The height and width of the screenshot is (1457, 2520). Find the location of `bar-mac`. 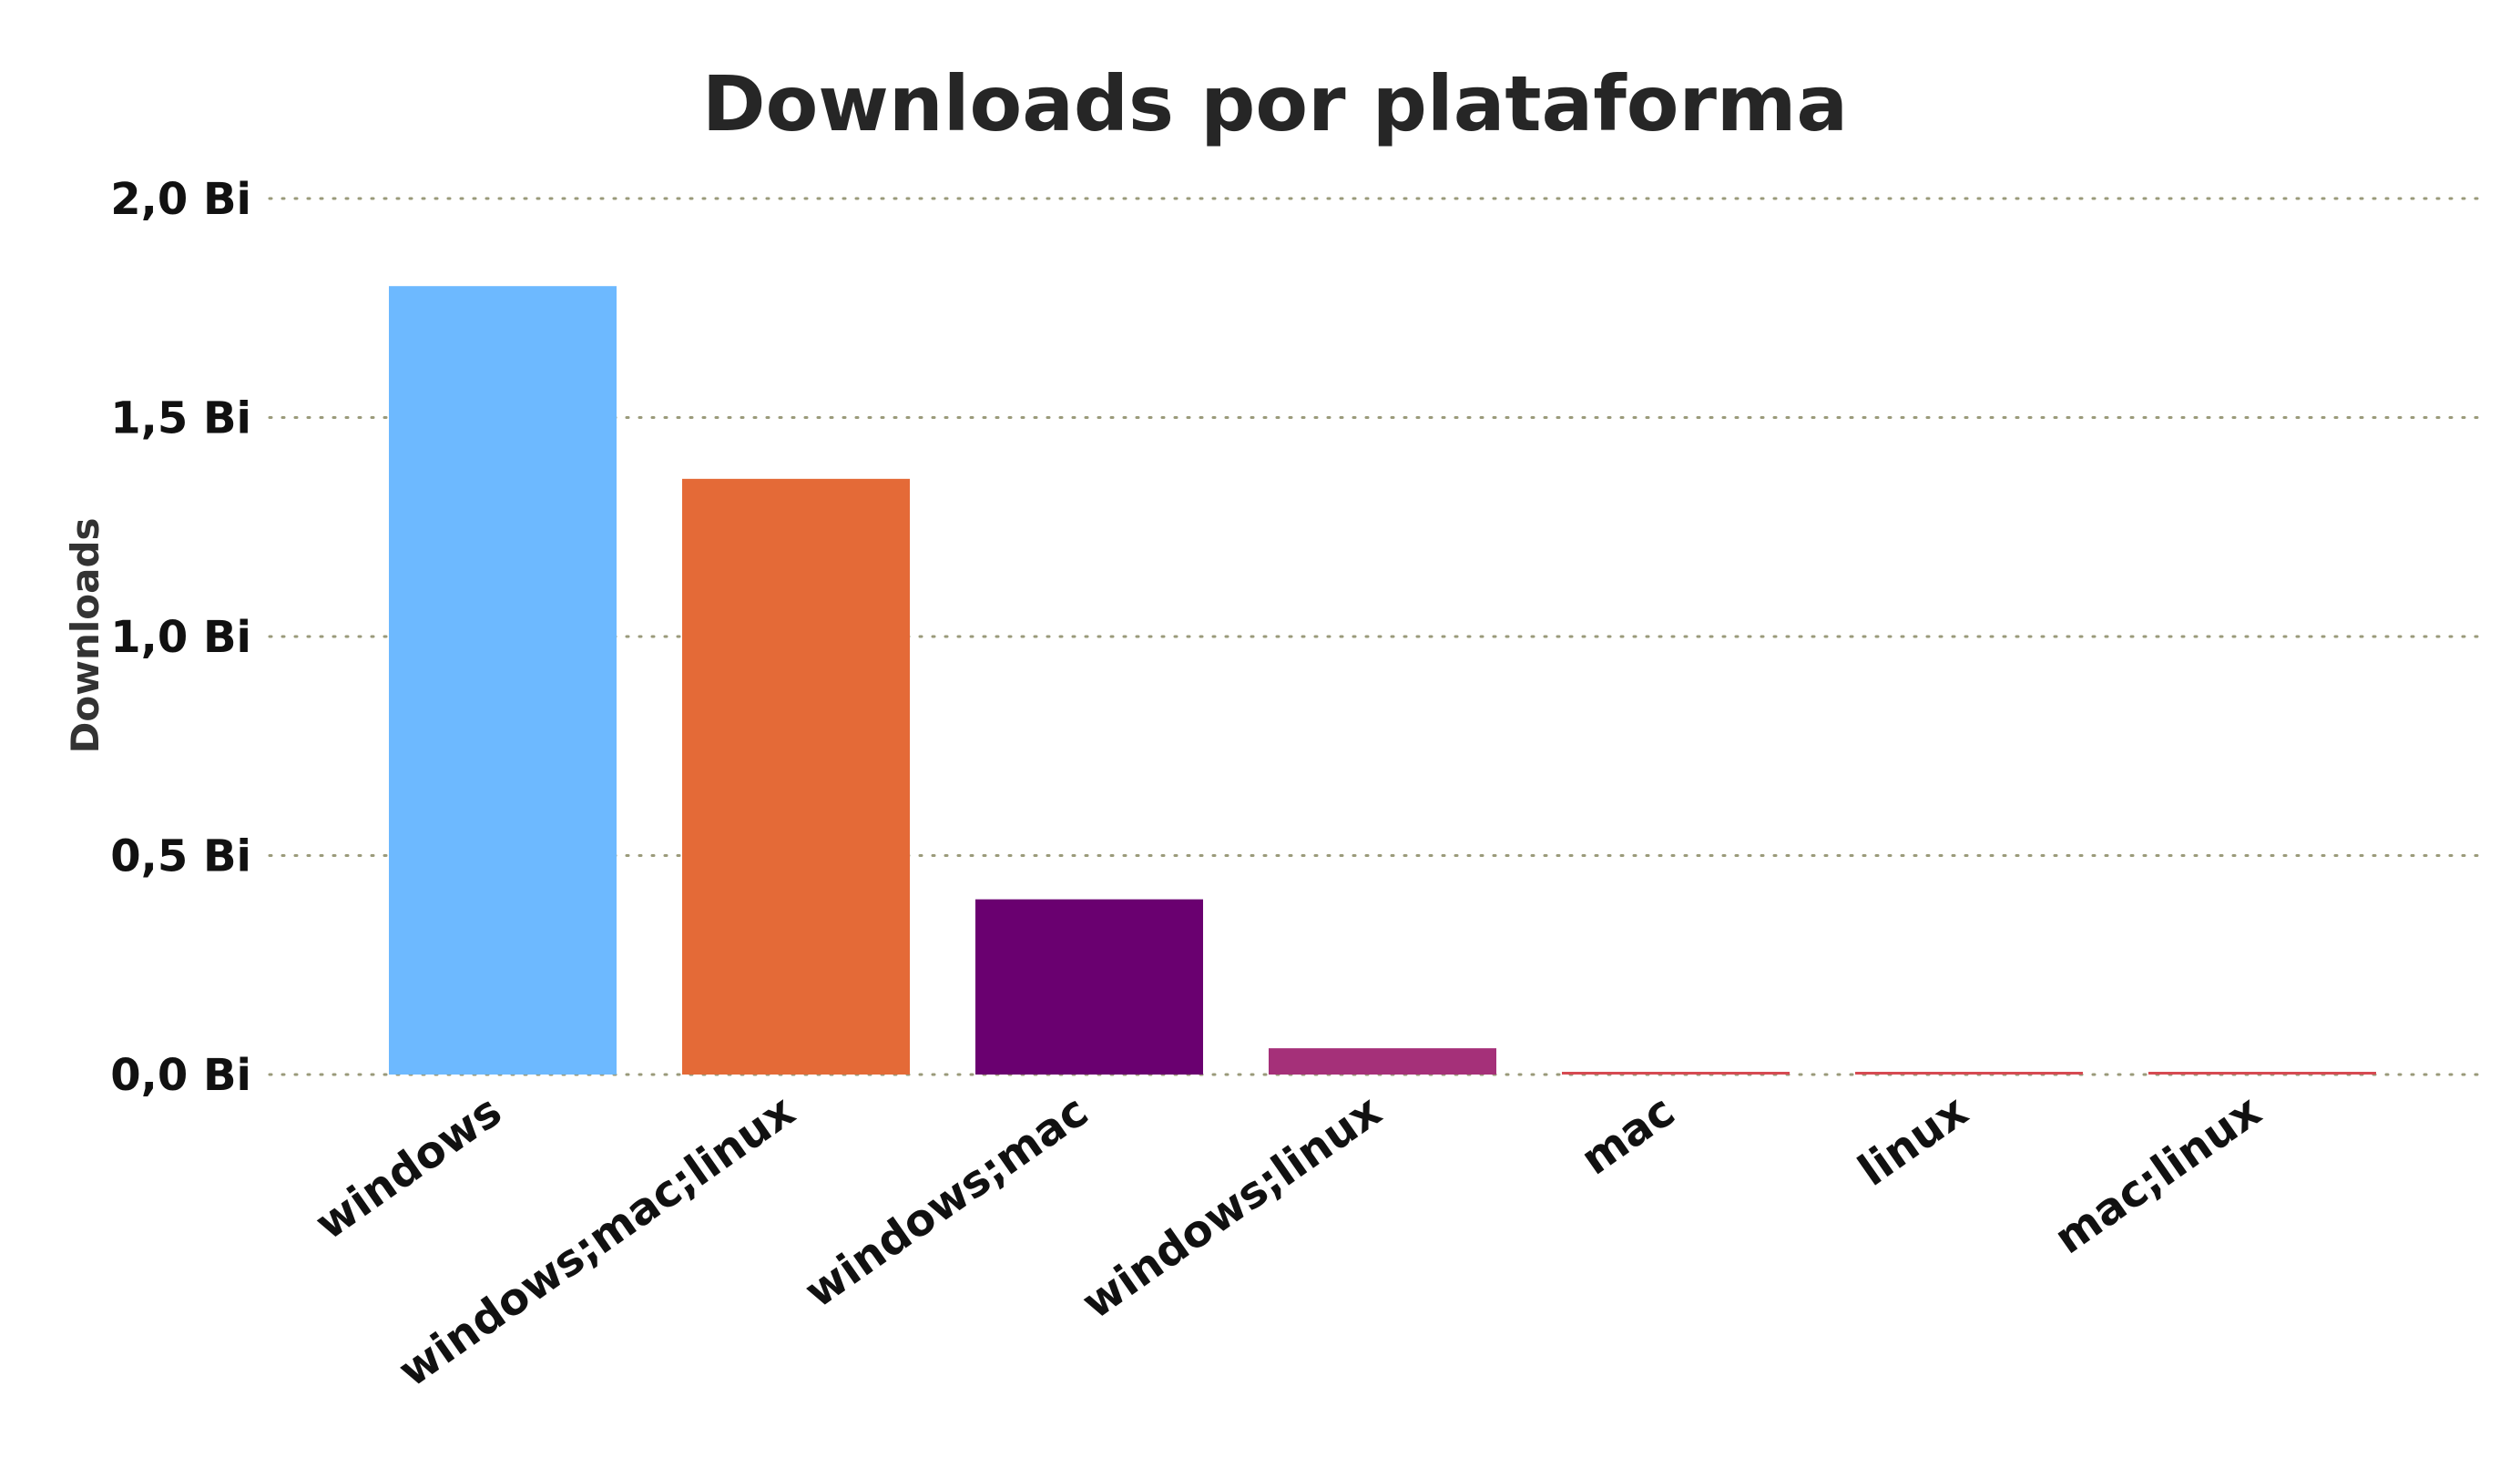

bar-mac is located at coordinates (1676, 1074).